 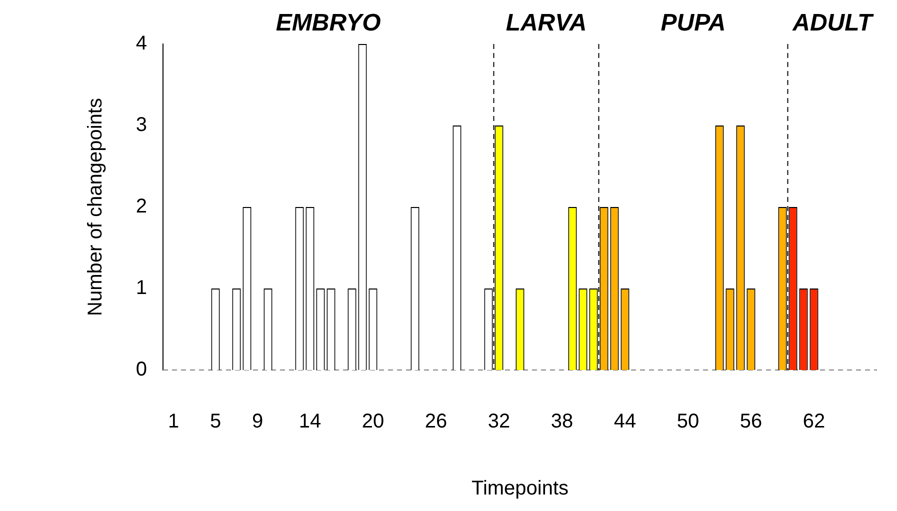 What do you see at coordinates (499, 421) in the screenshot?
I see `x-tick-label: 32` at bounding box center [499, 421].